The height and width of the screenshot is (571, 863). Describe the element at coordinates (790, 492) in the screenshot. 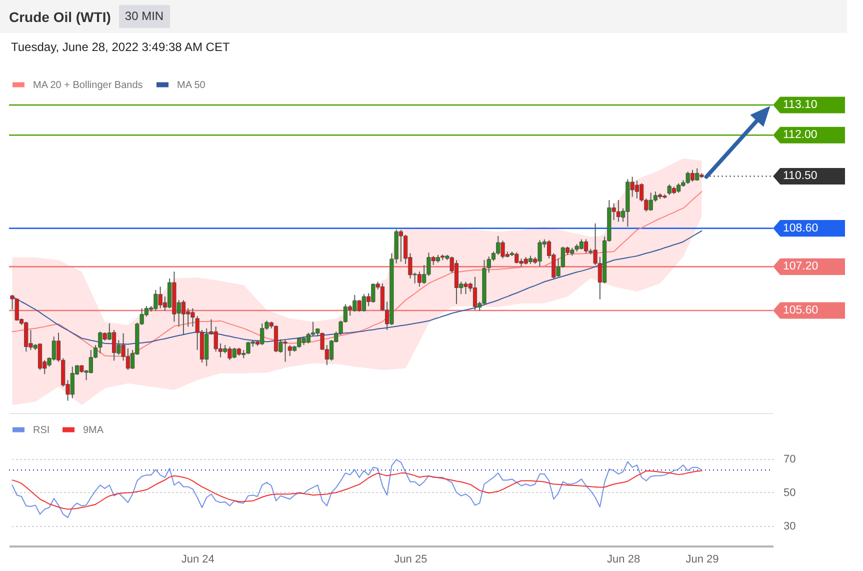

I see `y-tick-label: 50` at that location.